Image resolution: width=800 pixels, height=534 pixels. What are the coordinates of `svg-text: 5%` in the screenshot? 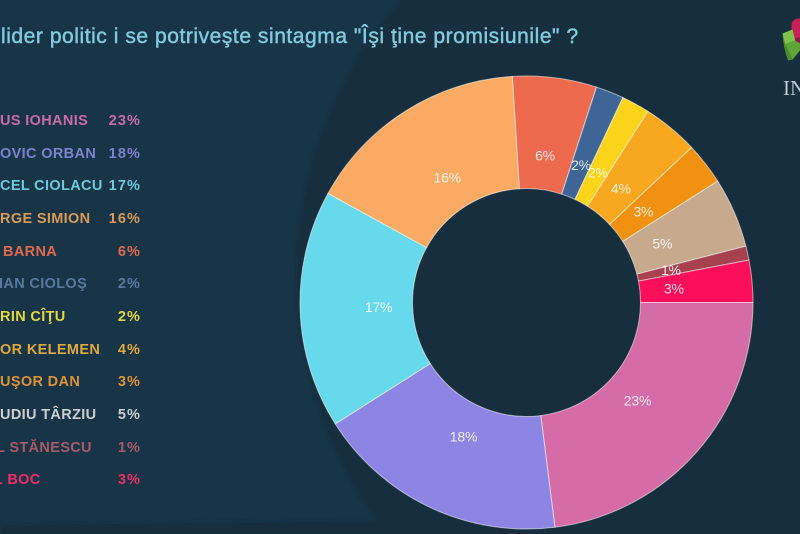 It's located at (662, 244).